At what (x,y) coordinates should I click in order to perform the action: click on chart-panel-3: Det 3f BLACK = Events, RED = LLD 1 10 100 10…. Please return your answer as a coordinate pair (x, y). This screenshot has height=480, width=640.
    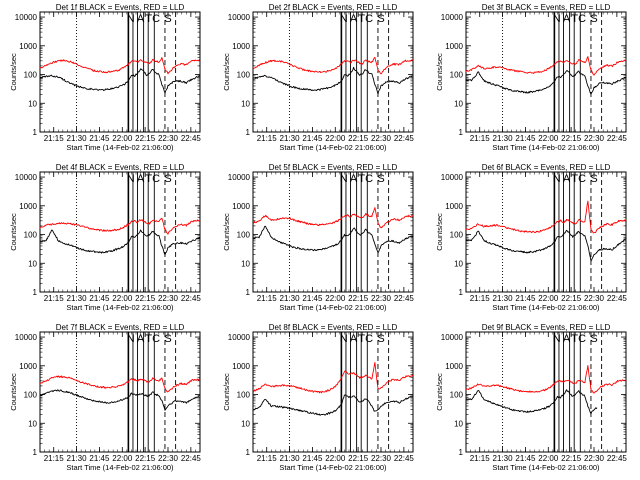
    Looking at the image, I should click on (531, 77).